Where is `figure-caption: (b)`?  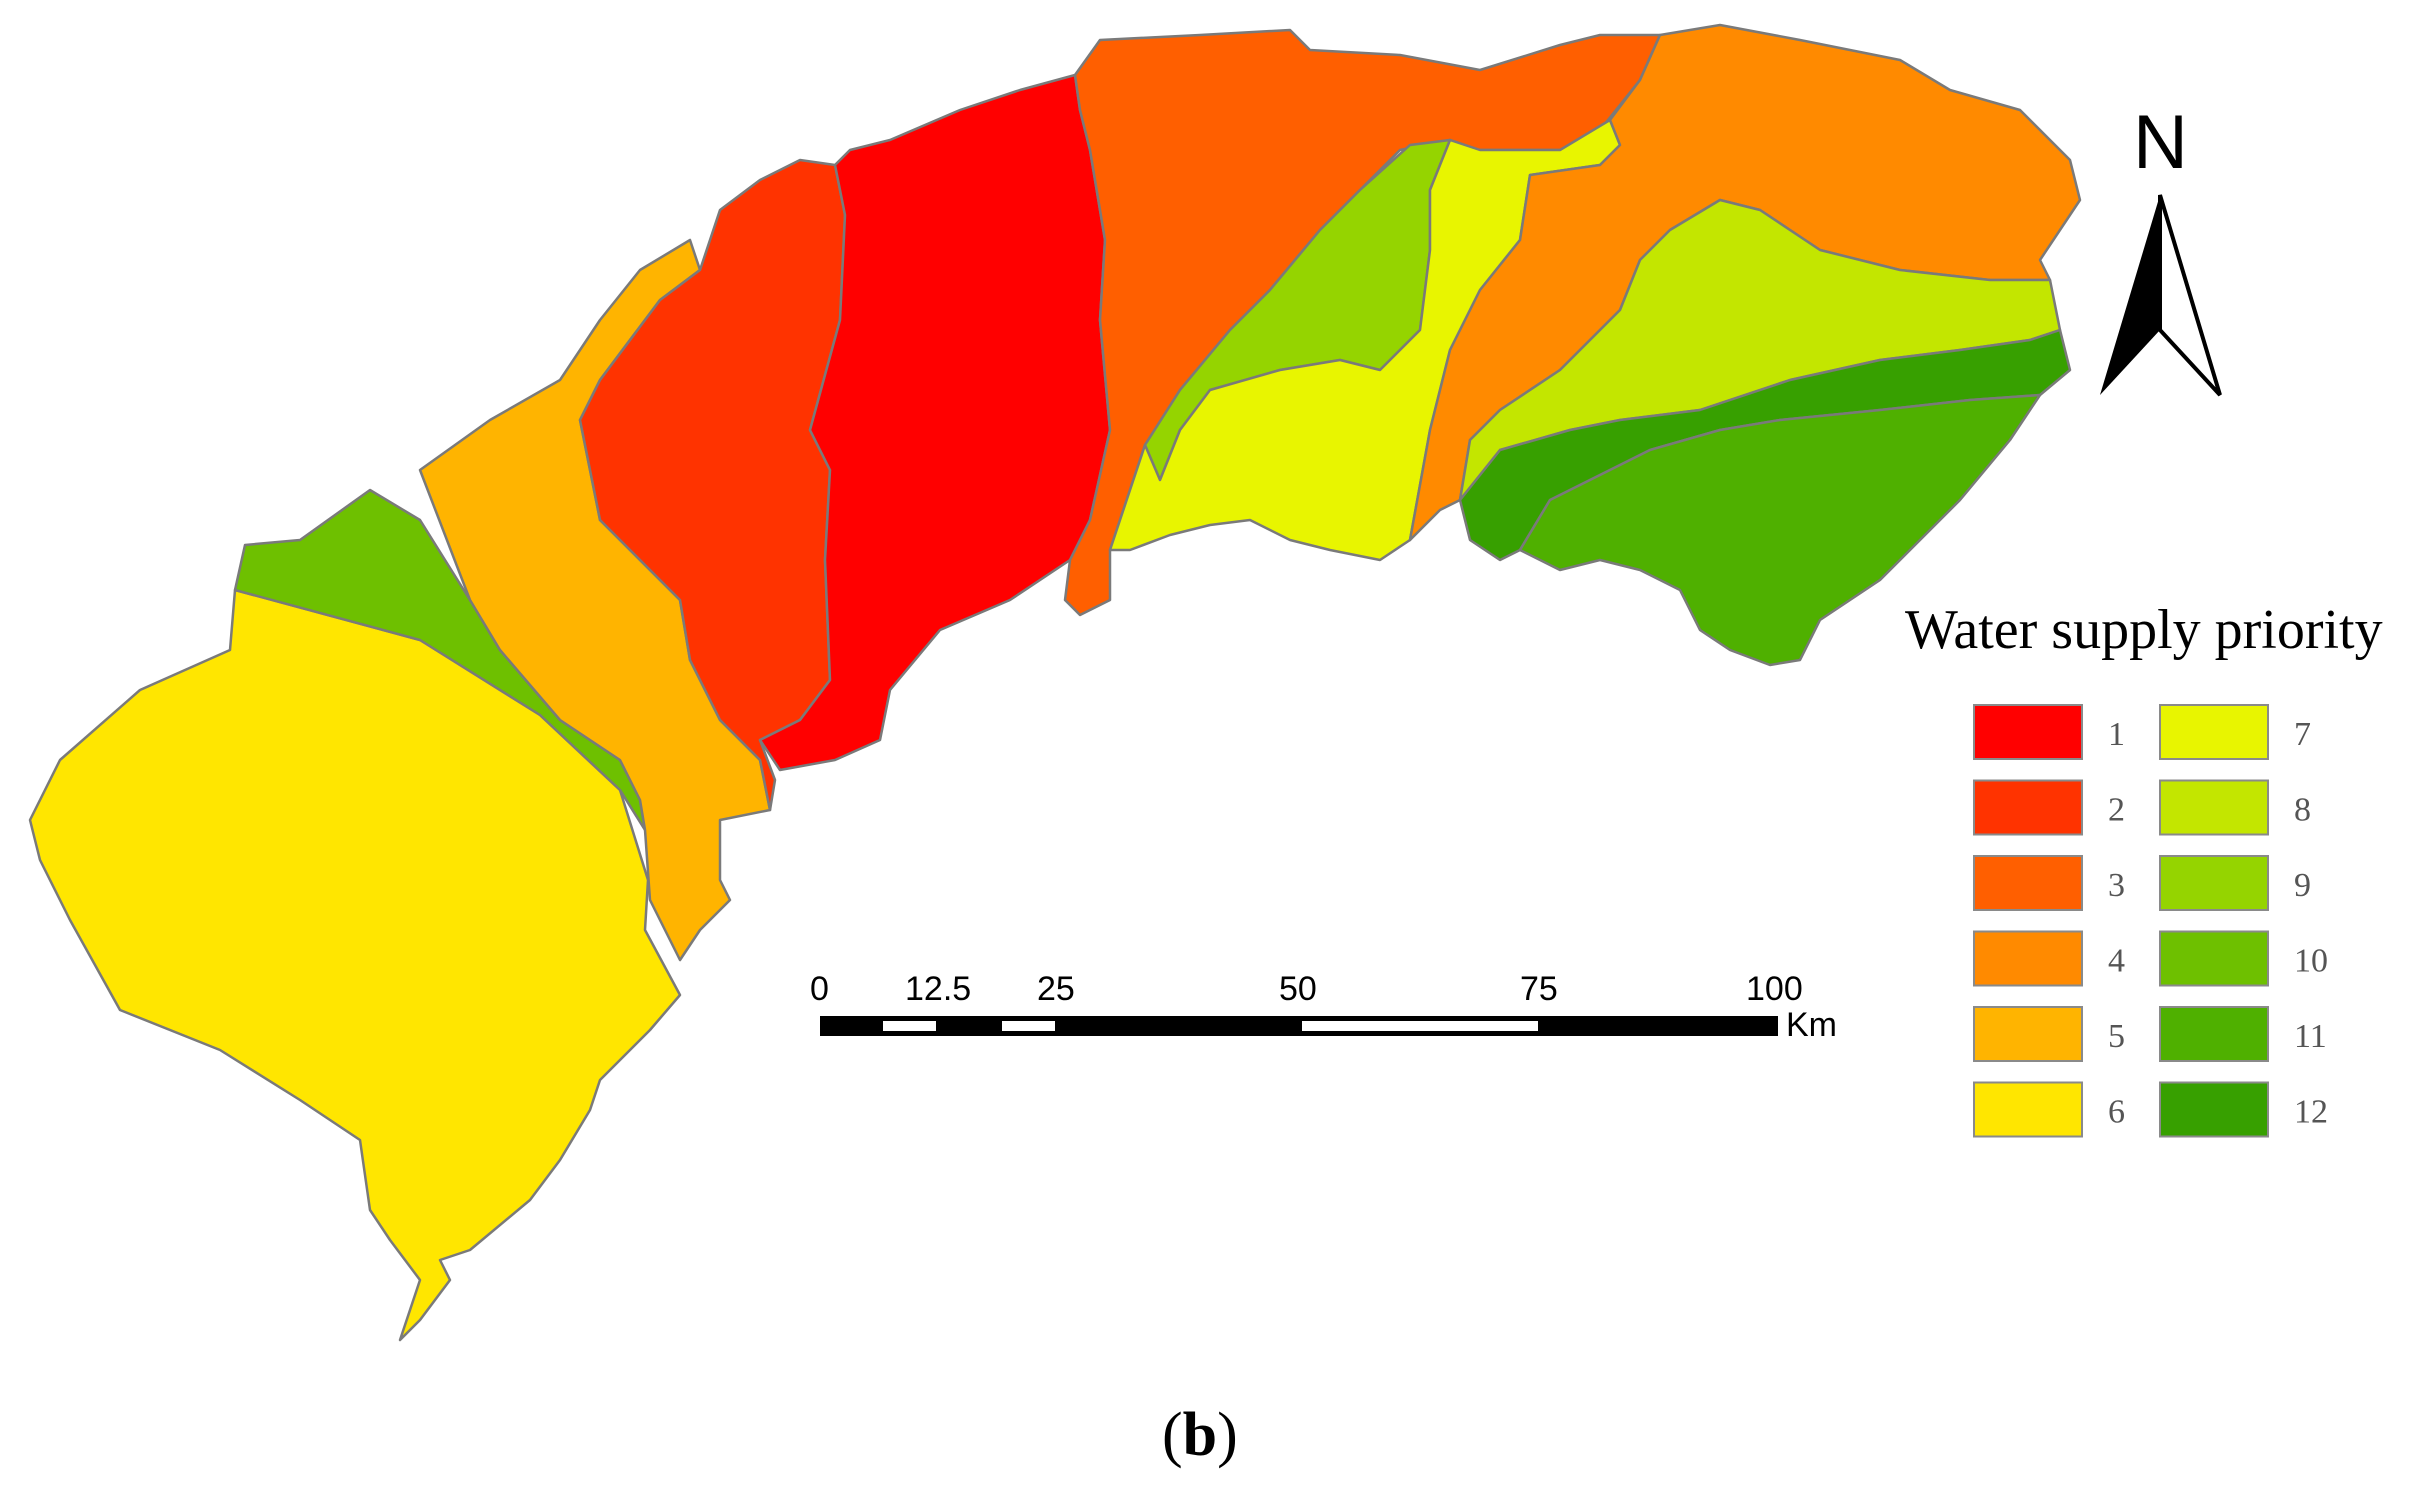
figure-caption: (b) is located at coordinates (1200, 1435).